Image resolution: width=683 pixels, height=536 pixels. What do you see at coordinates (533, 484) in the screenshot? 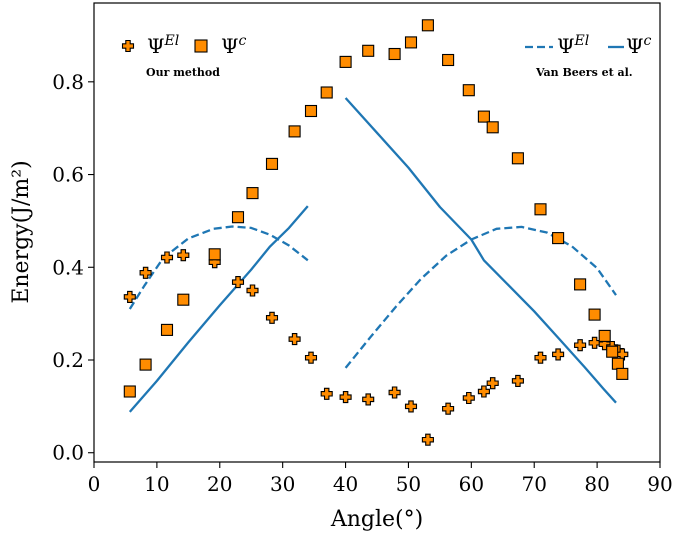
I see `x-tick-label: 70` at bounding box center [533, 484].